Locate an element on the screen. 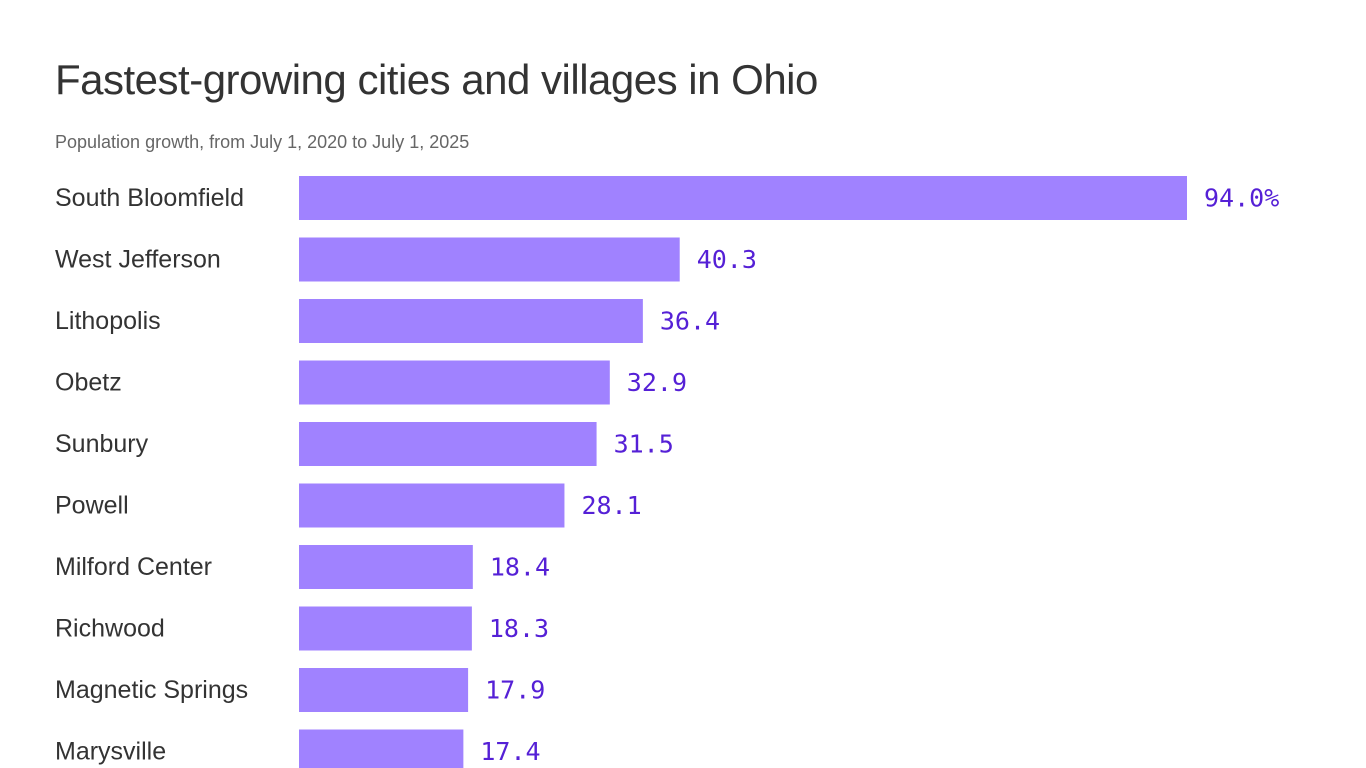  value-label: 40.3 is located at coordinates (727, 259).